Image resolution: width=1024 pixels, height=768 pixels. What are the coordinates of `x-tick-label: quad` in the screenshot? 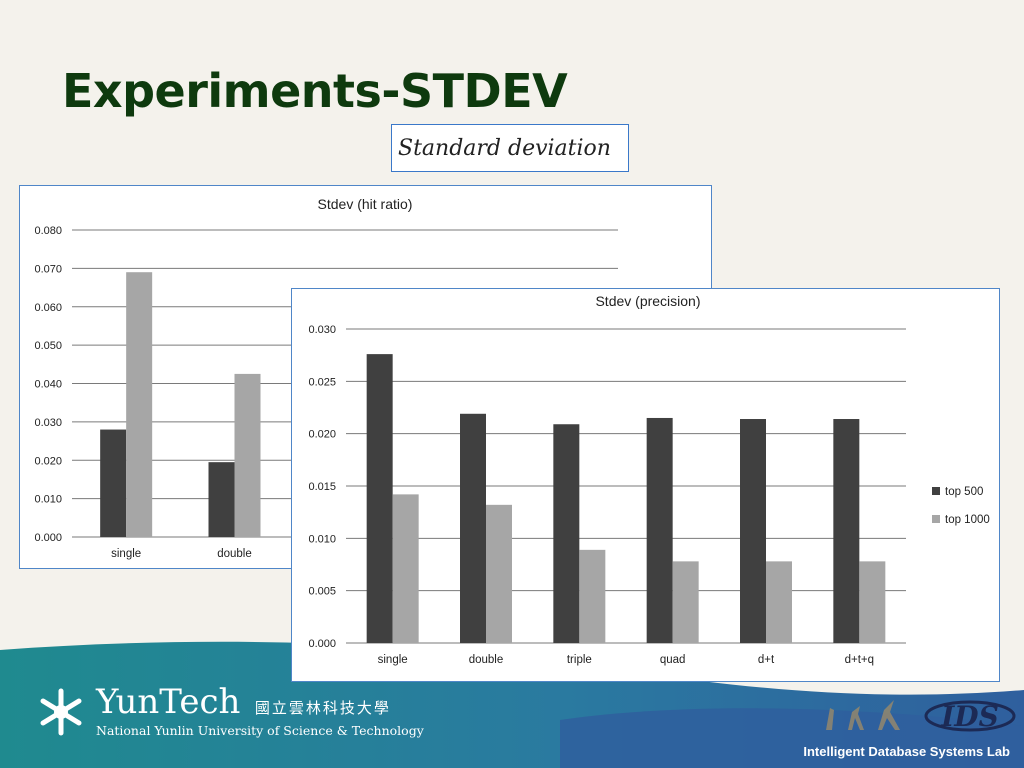 It's located at (673, 660).